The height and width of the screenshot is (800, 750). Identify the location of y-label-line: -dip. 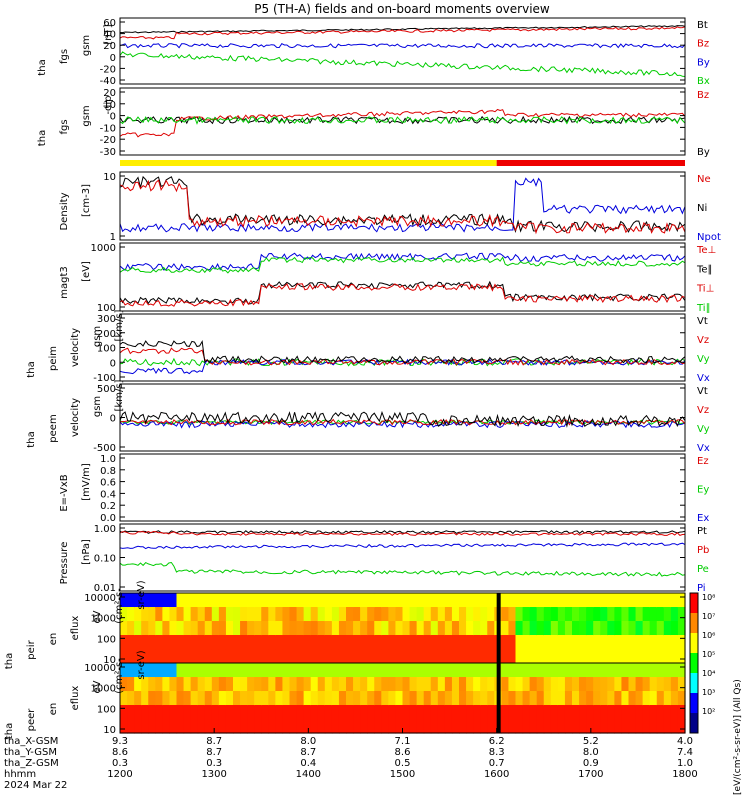
(108, 104).